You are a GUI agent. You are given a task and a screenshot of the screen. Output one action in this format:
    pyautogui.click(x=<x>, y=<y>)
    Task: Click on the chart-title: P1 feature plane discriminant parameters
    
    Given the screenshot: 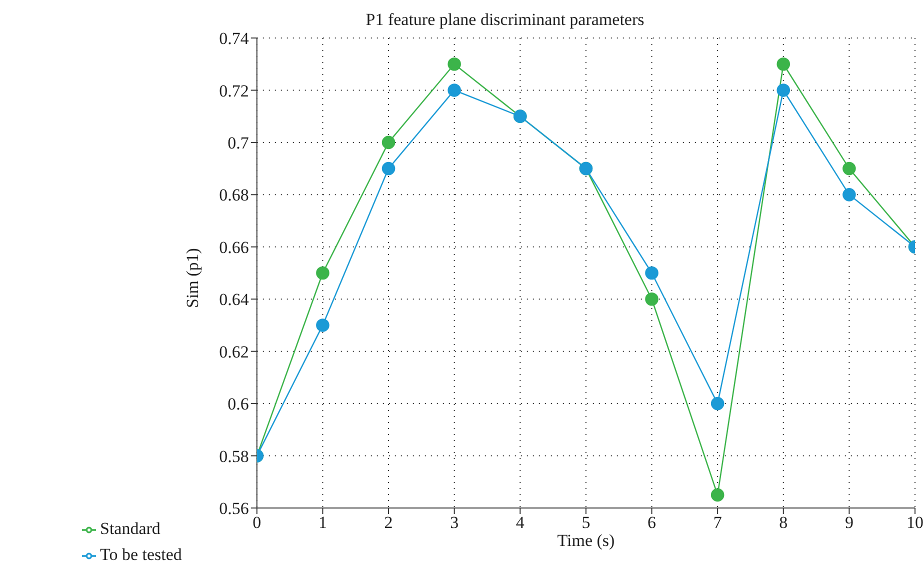 What is the action you would take?
    pyautogui.click(x=505, y=20)
    